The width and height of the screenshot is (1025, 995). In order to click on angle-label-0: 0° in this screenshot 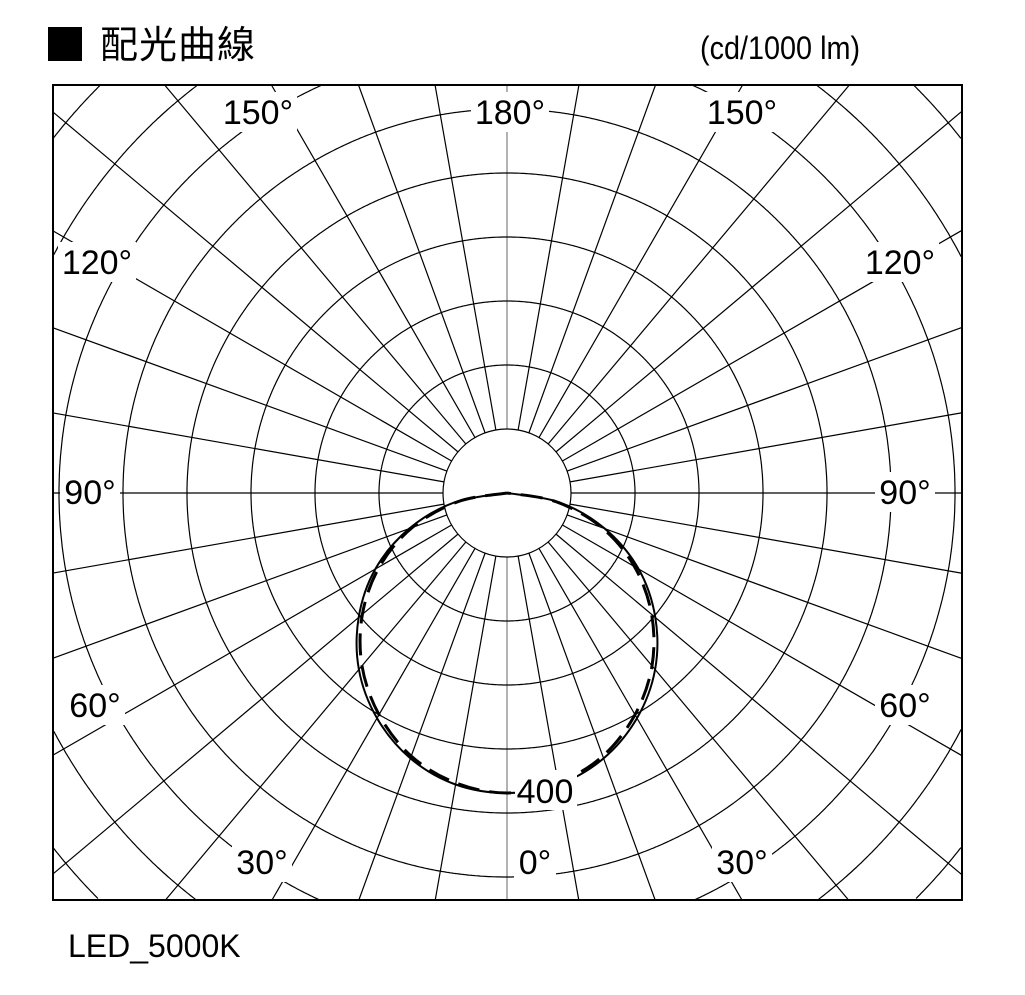, I will do `click(535, 863)`.